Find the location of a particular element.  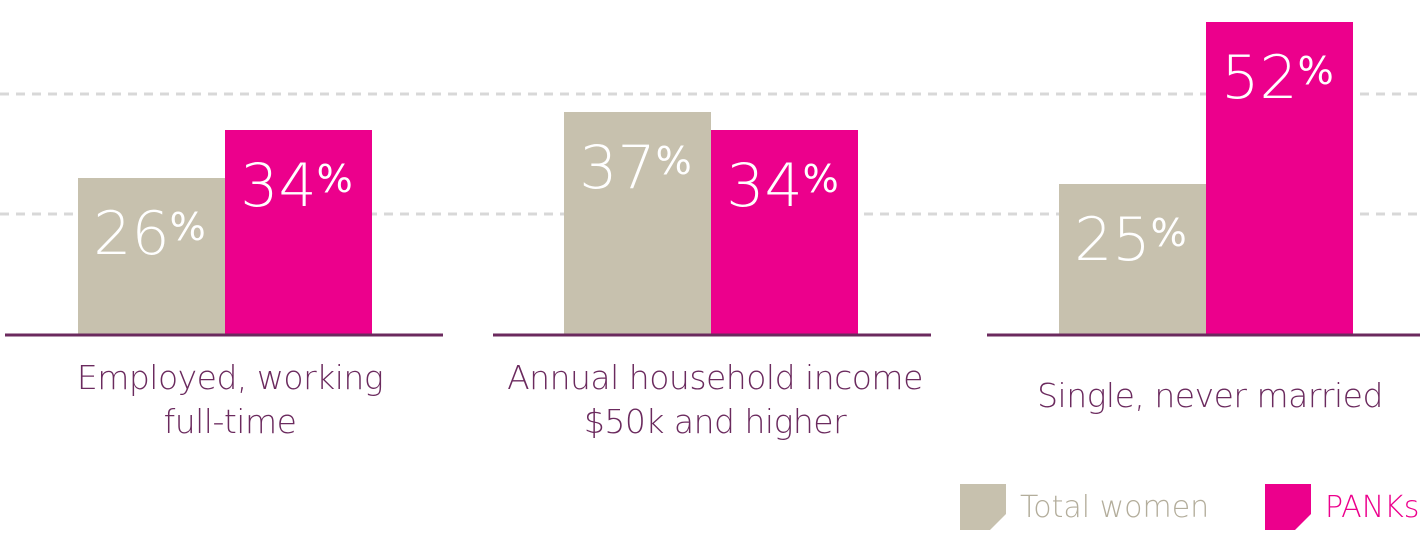

category-label-line: Employed, working is located at coordinates (230, 377).